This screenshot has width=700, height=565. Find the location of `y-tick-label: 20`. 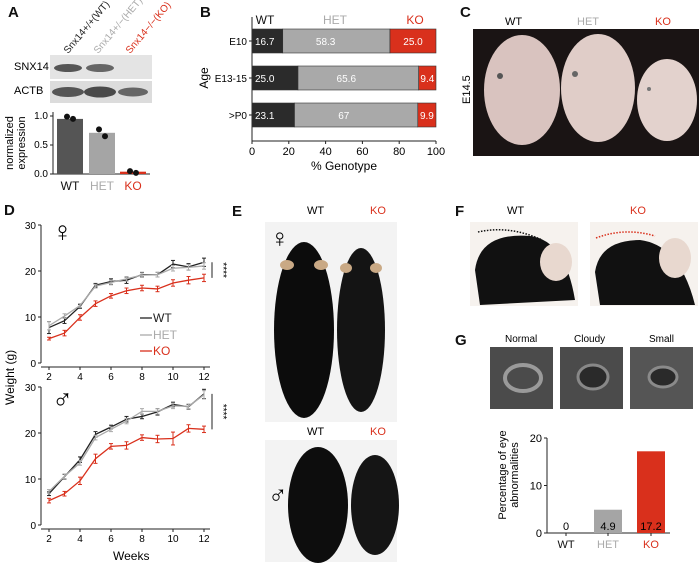

y-tick-label: 20 is located at coordinates (536, 439).